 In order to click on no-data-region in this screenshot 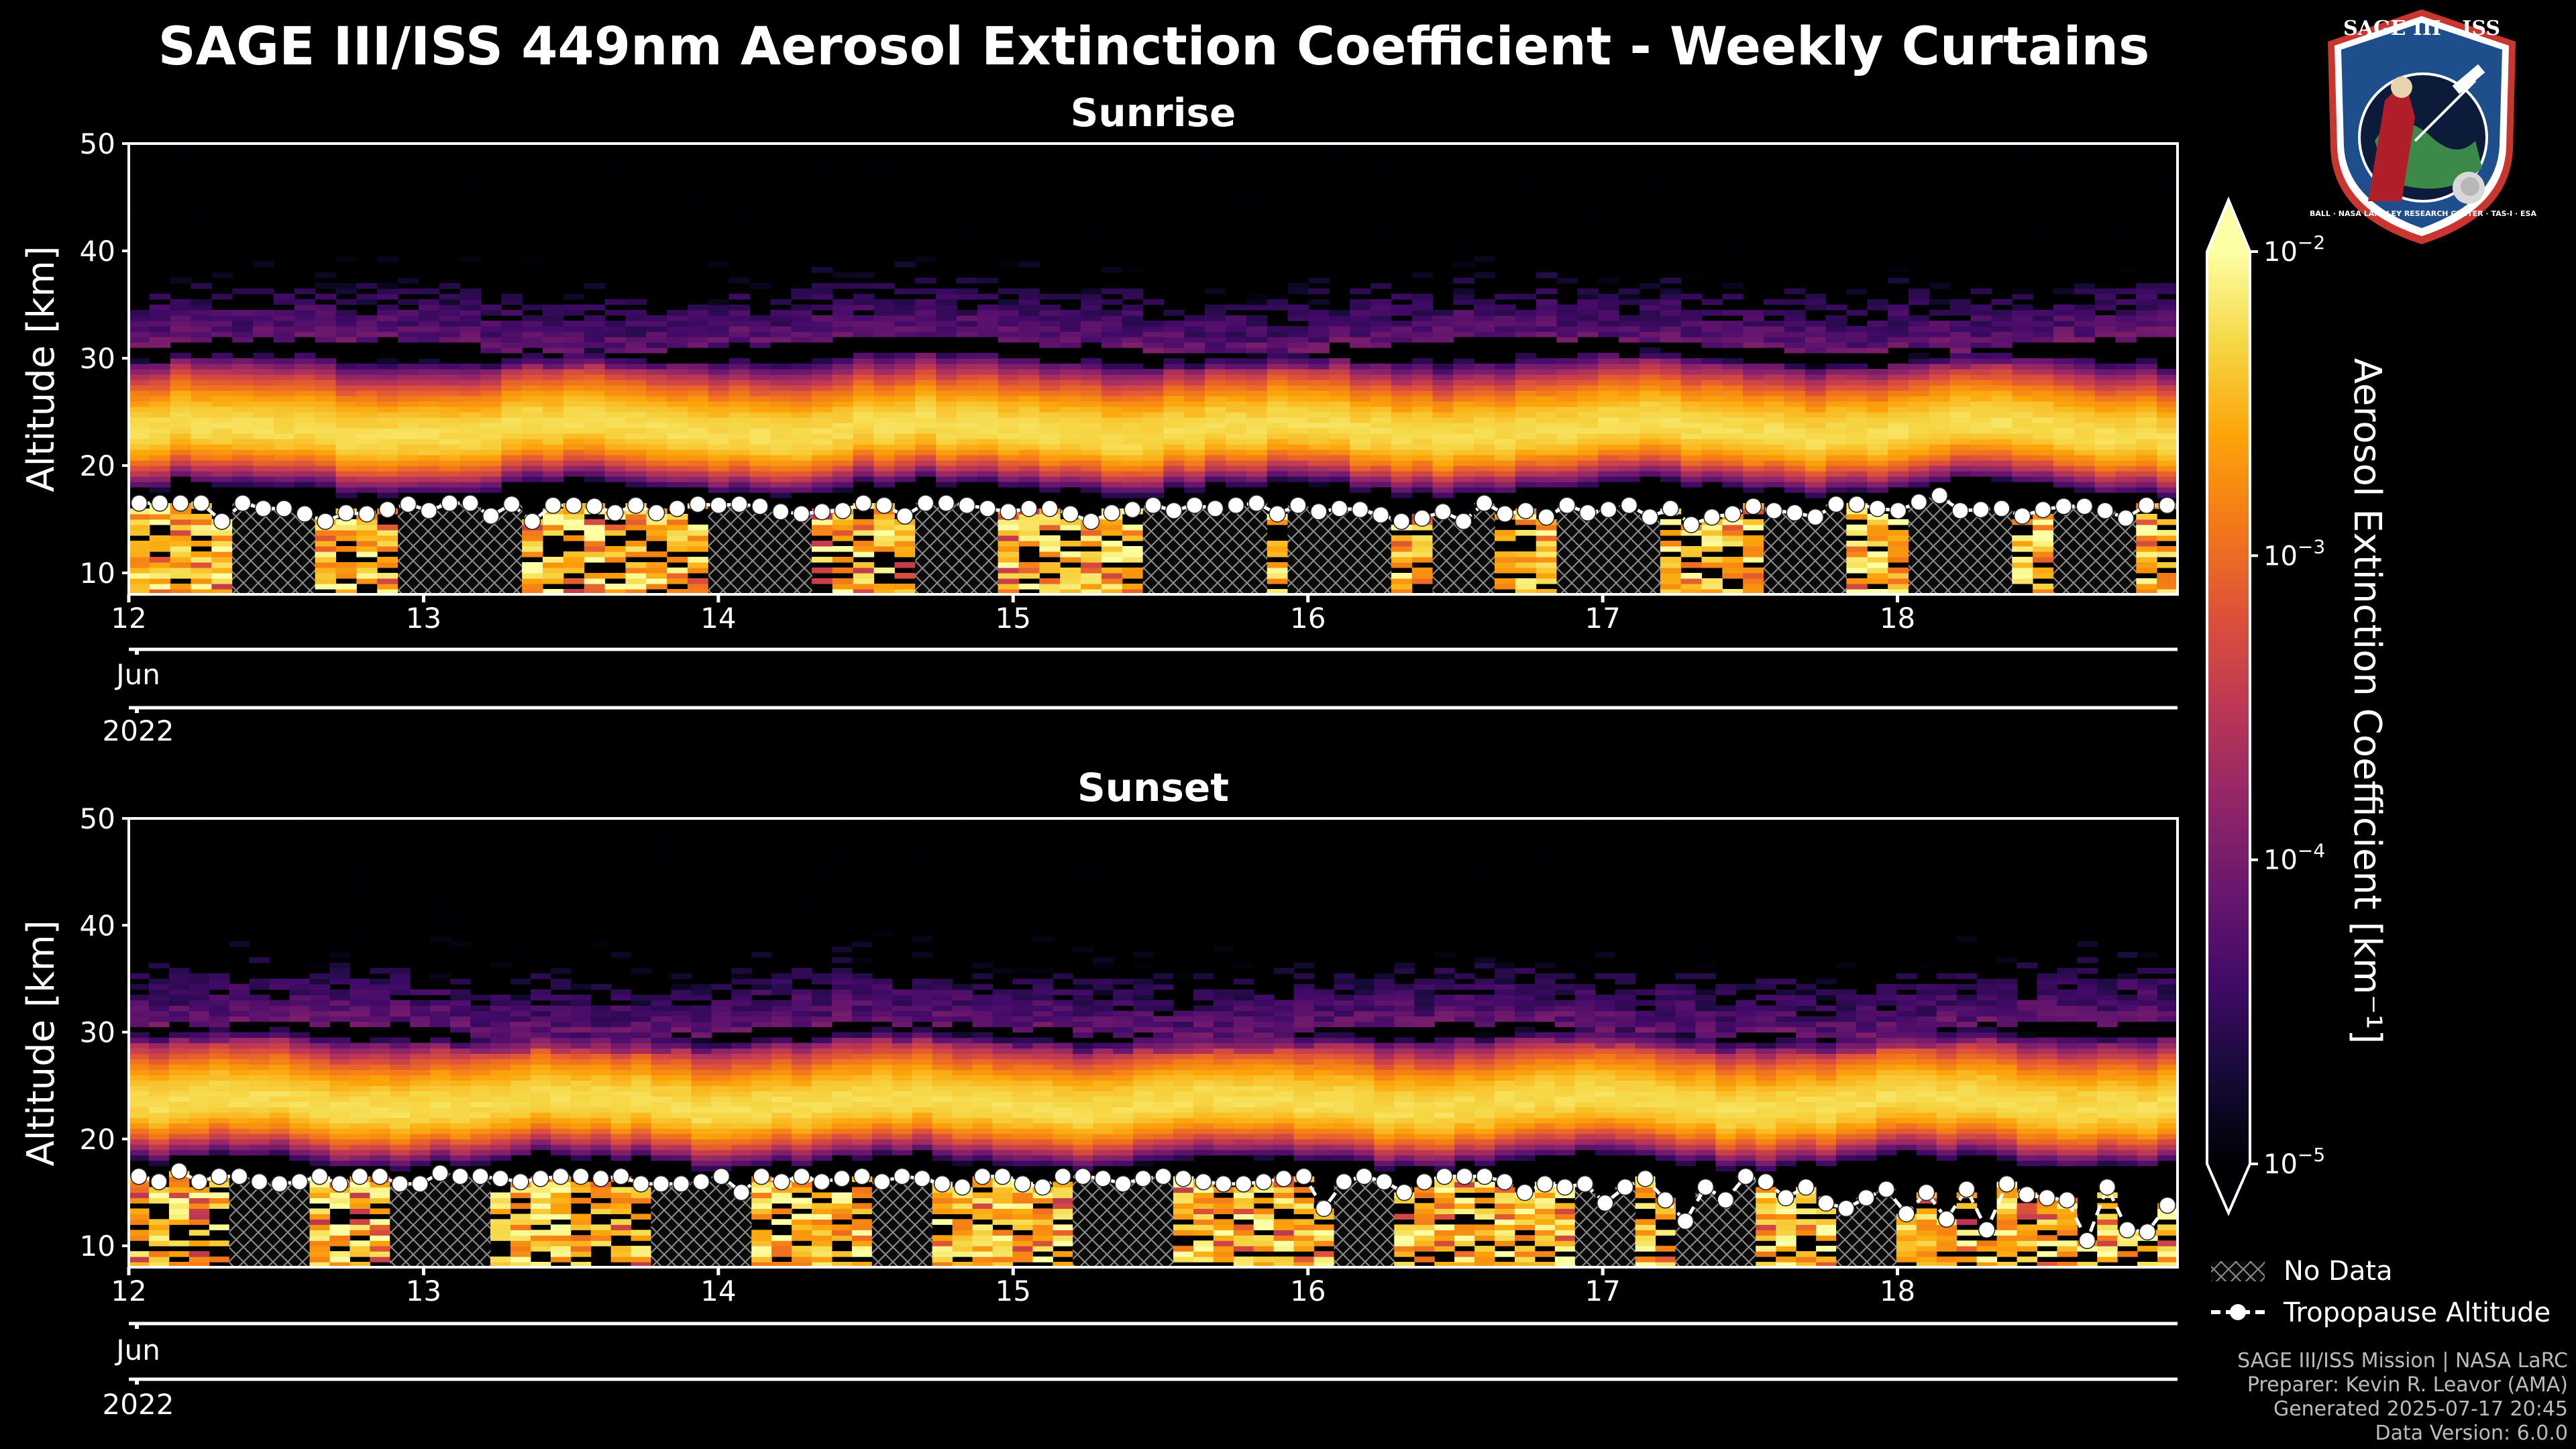, I will do `click(1774, 552)`.